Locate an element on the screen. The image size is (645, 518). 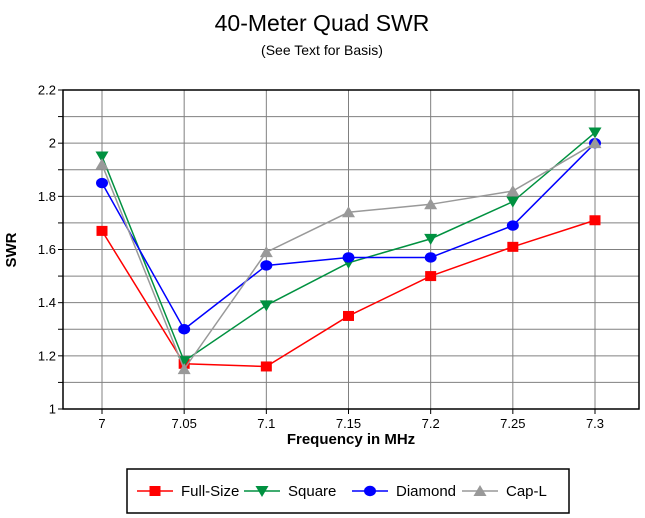
x-tick-label: 7 is located at coordinates (101, 423).